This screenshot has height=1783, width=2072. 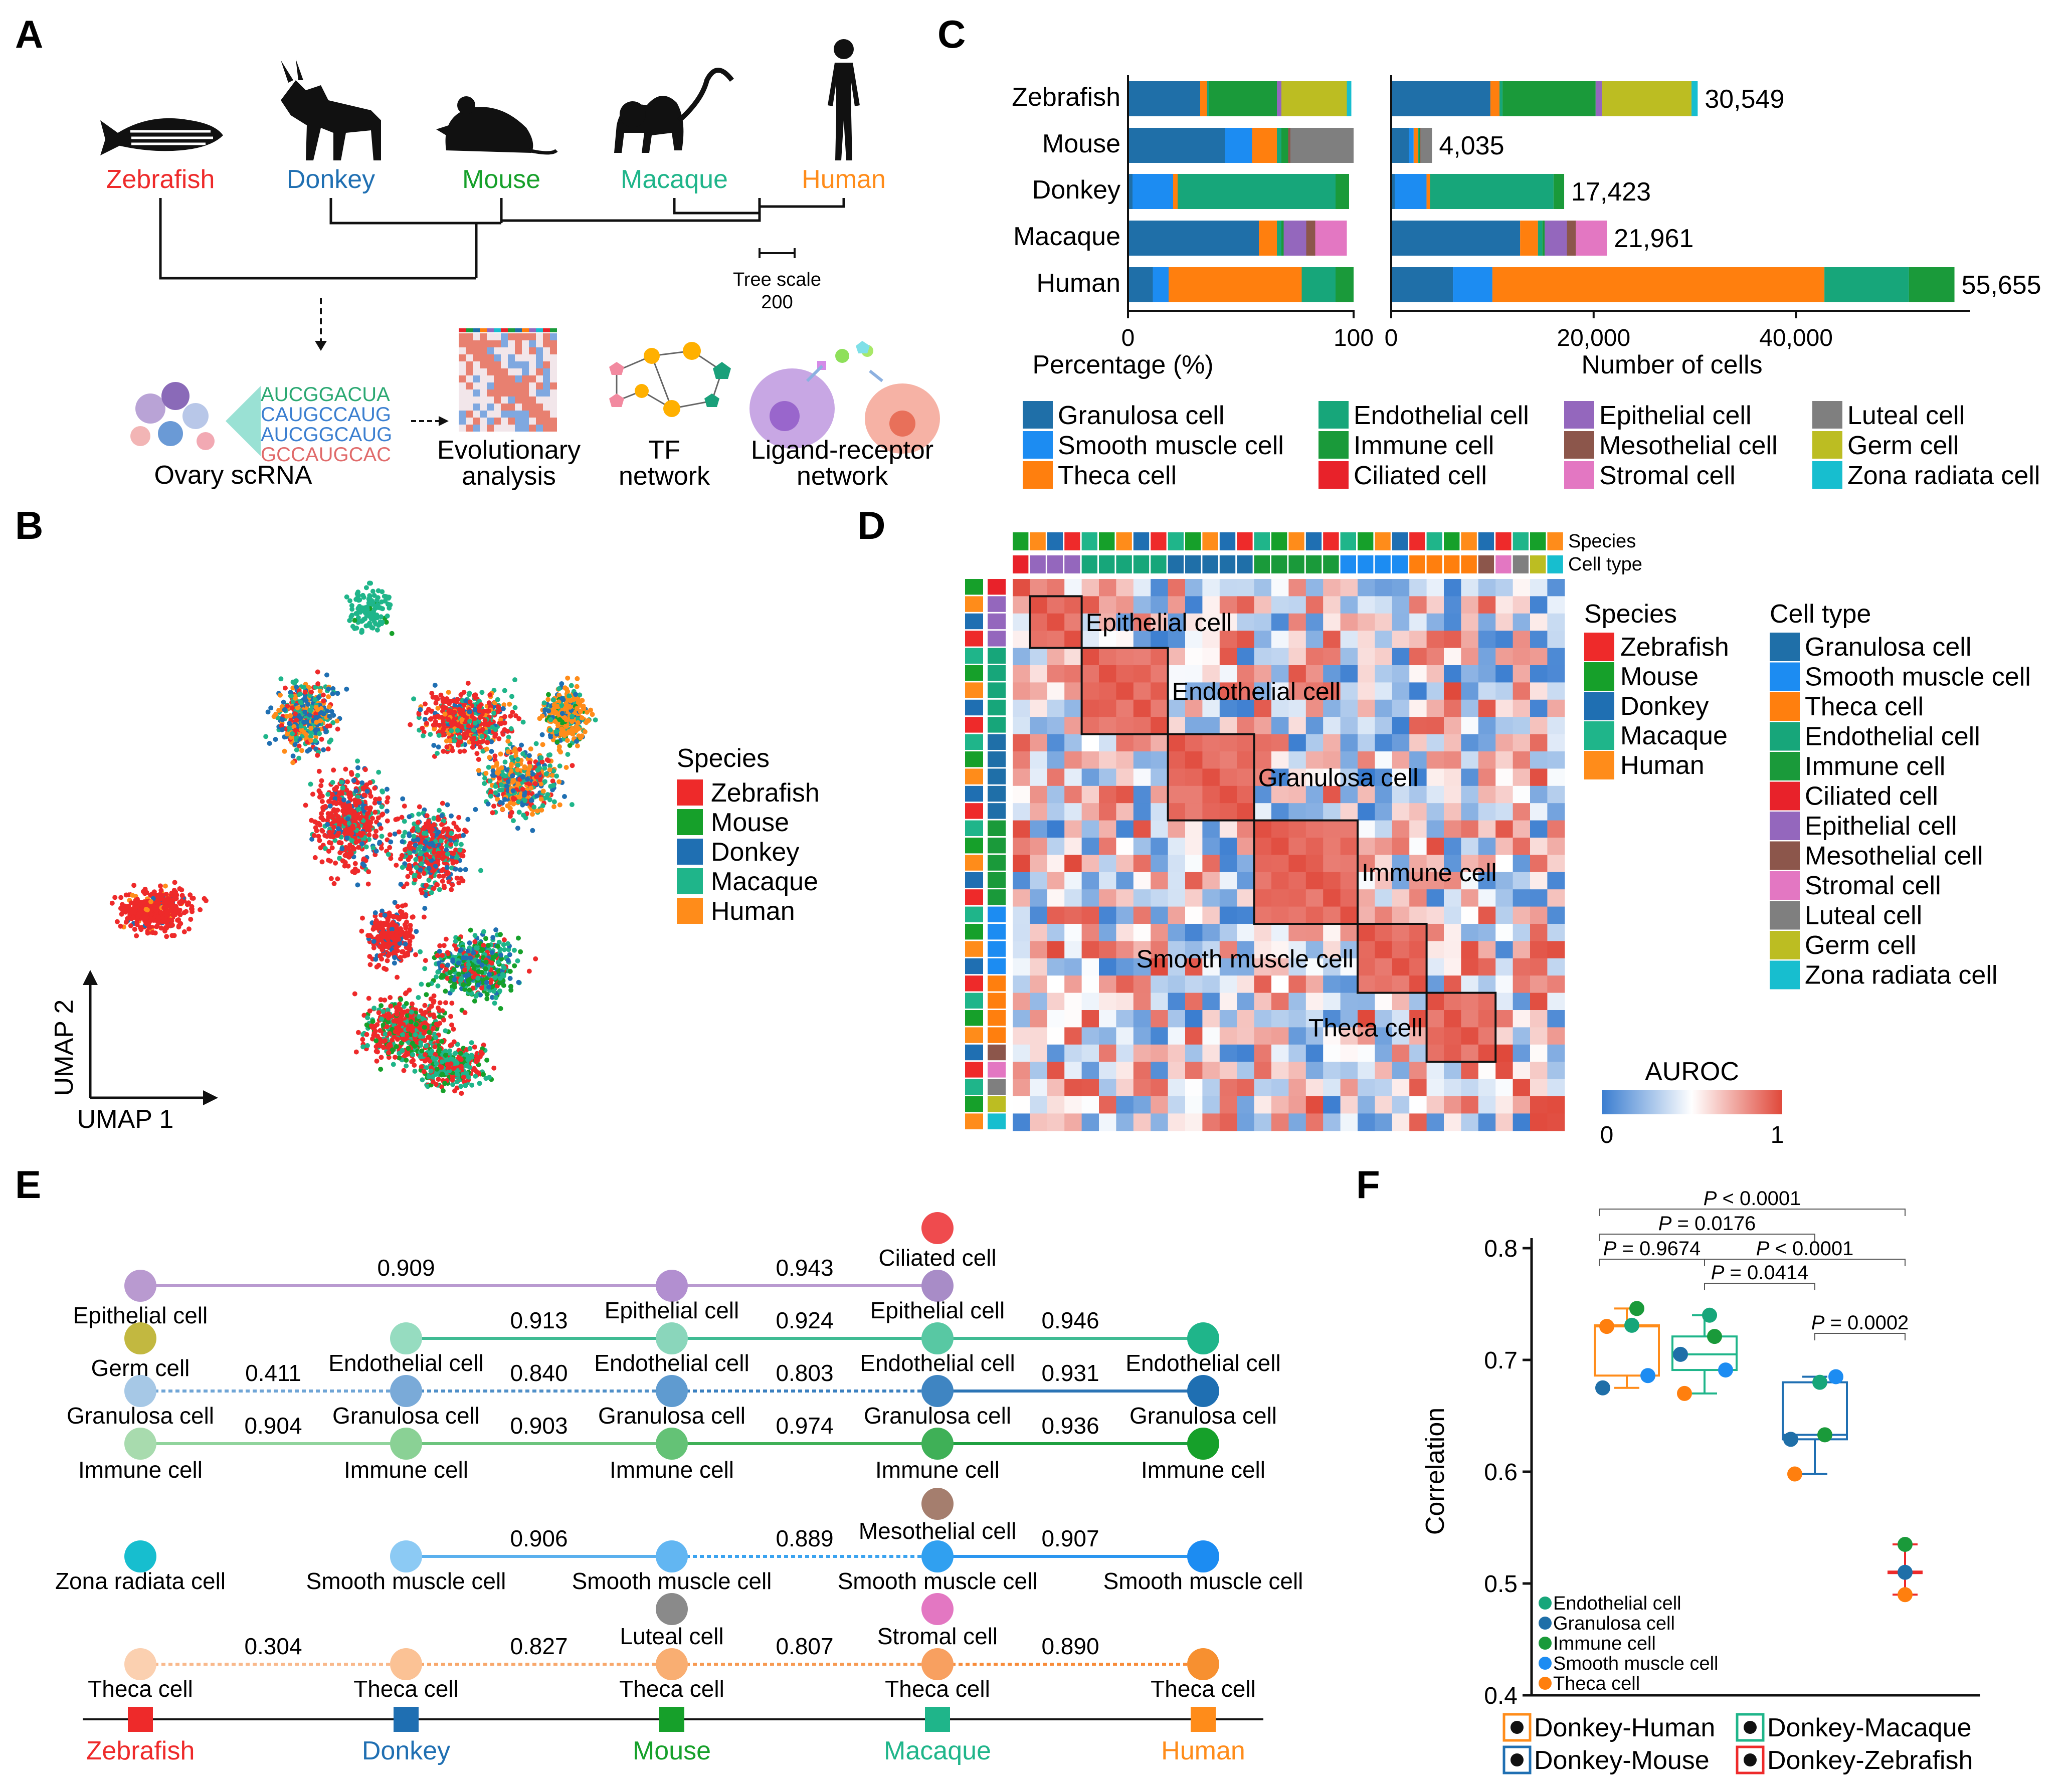 What do you see at coordinates (326, 415) in the screenshot?
I see `sequence-line: CAUGCCAUG` at bounding box center [326, 415].